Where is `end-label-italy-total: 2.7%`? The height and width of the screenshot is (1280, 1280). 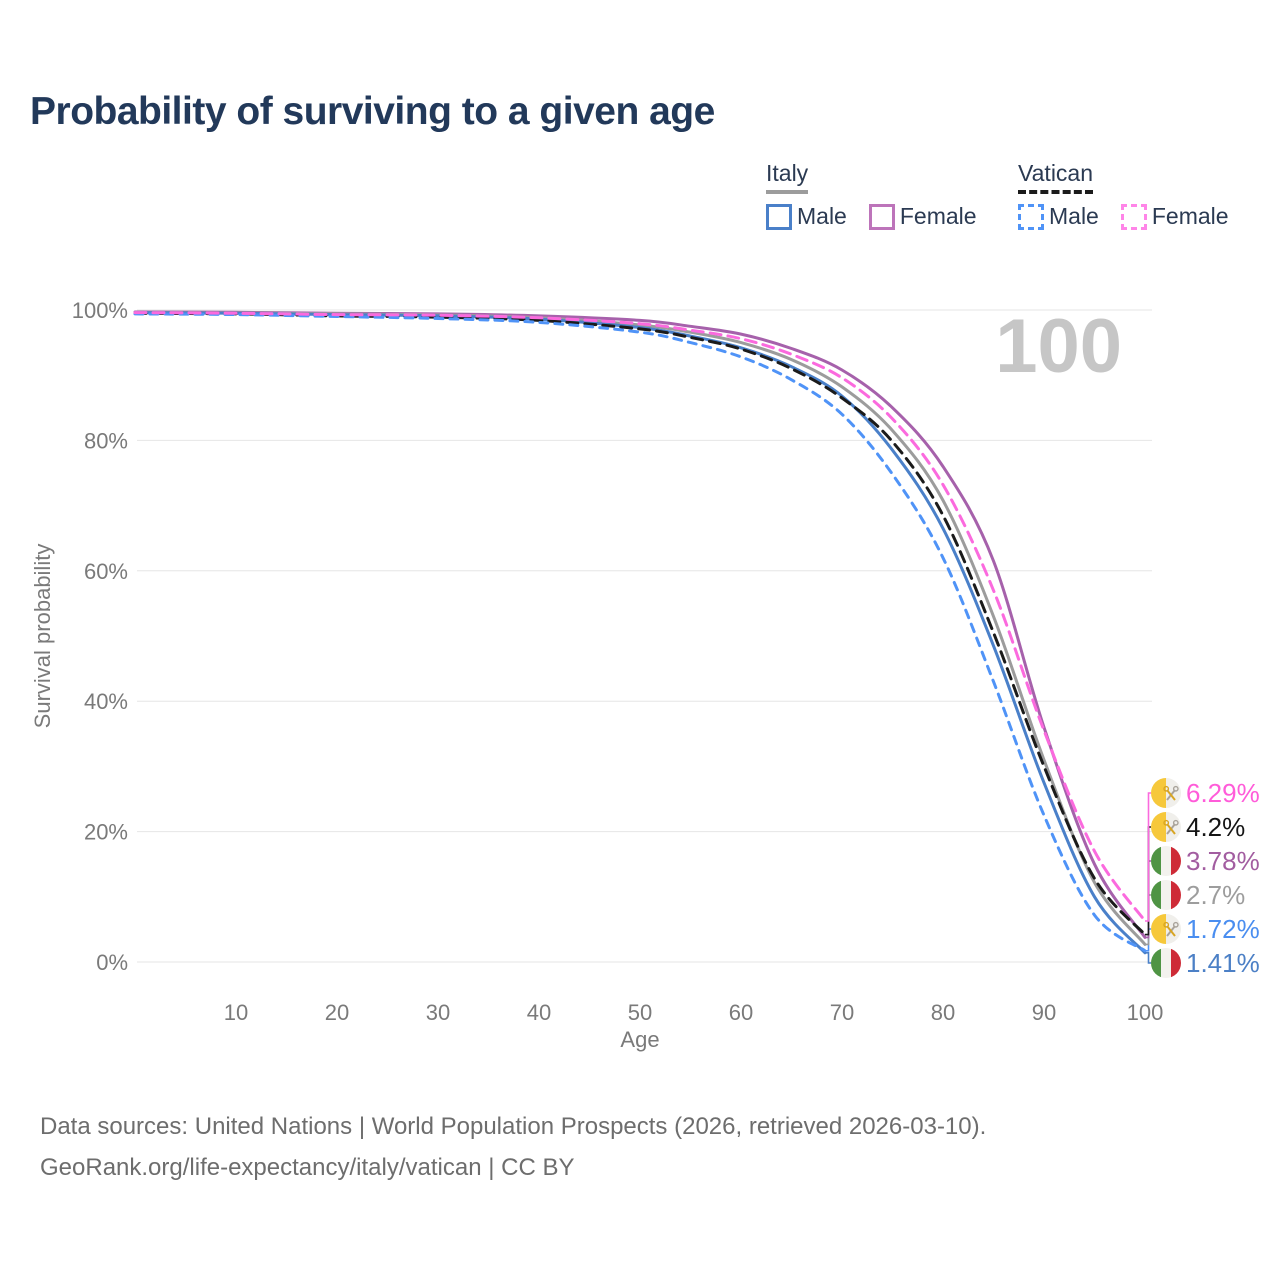 end-label-italy-total: 2.7% is located at coordinates (1198, 895).